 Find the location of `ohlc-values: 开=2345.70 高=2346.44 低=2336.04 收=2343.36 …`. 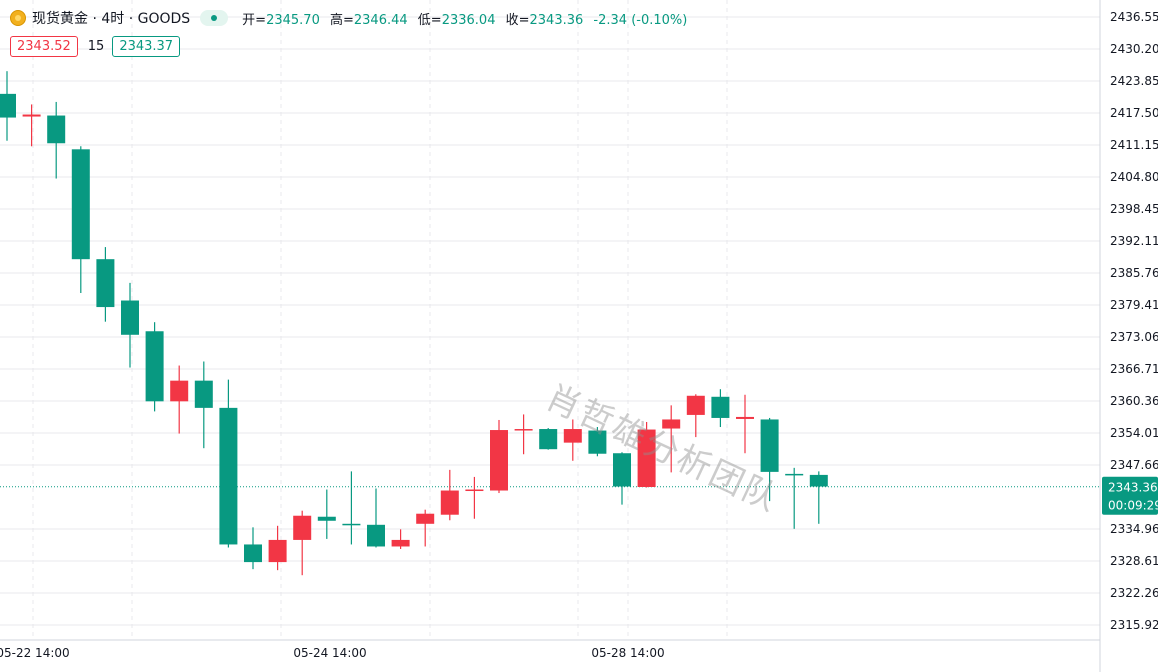

ohlc-values: 开=2345.70 高=2346.44 低=2336.04 收=2343.36 … is located at coordinates (464, 18).